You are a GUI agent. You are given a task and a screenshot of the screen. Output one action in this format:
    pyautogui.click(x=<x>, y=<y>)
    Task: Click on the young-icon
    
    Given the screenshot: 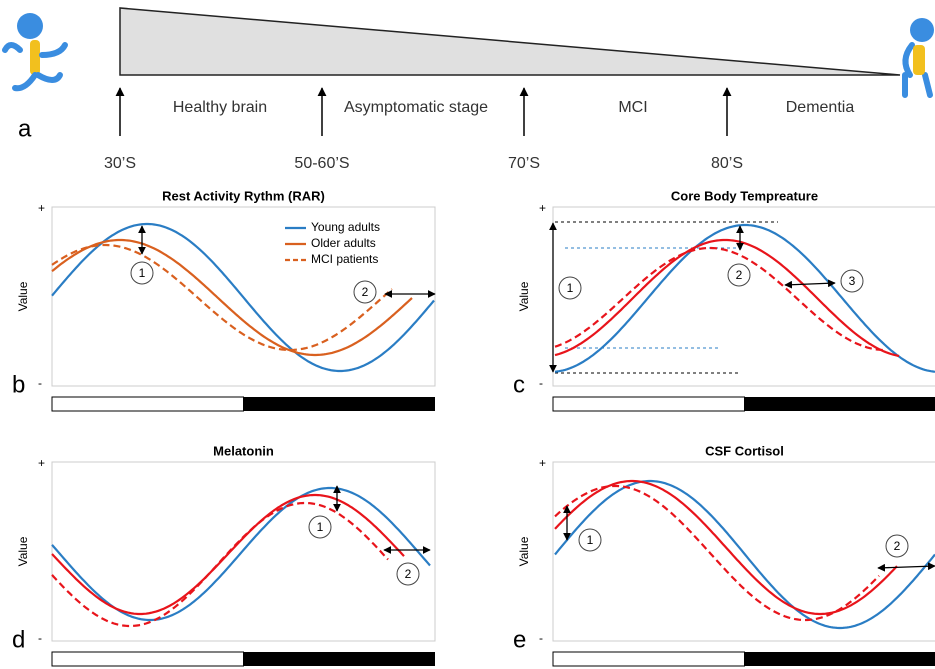 What is the action you would take?
    pyautogui.click(x=35, y=52)
    